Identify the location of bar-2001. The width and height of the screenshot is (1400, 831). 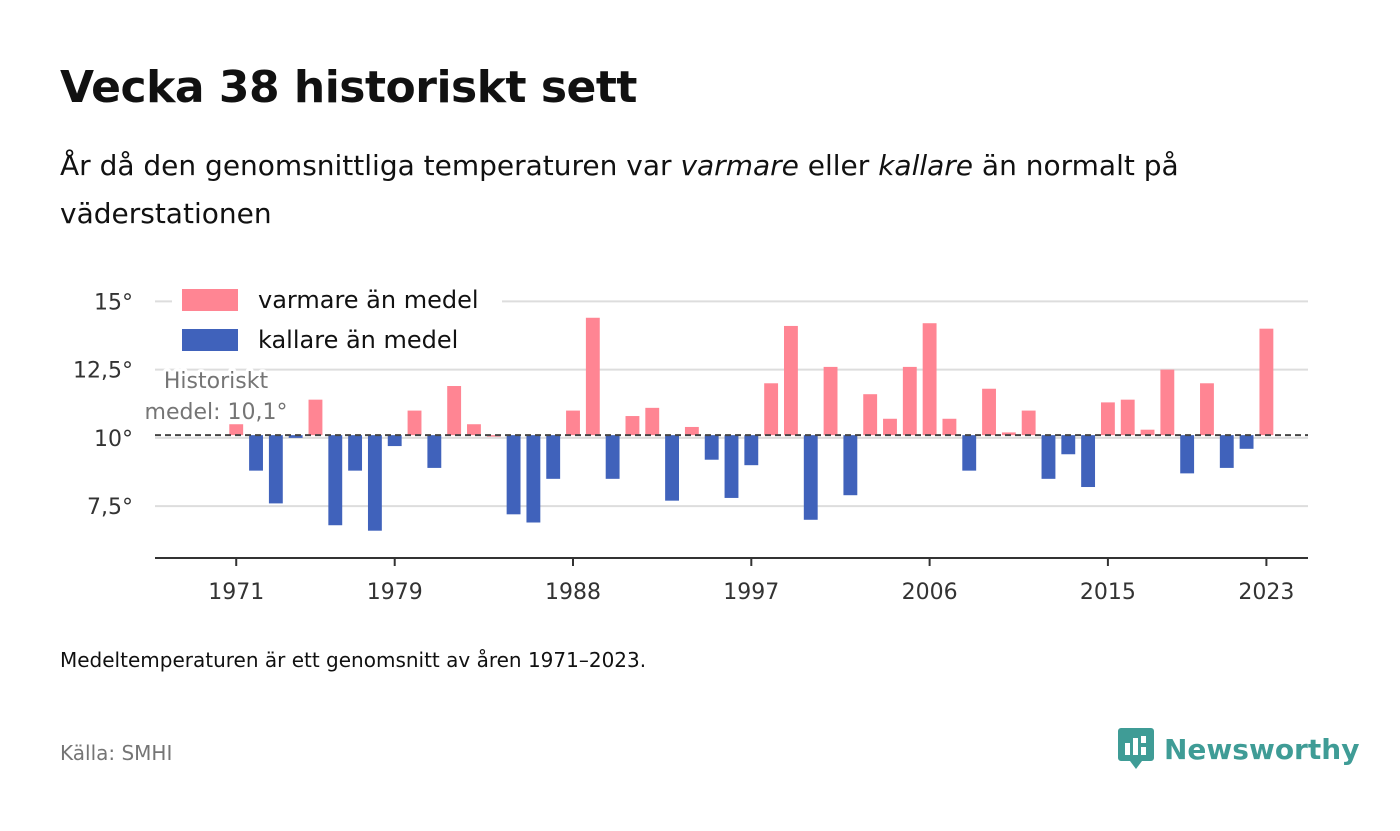
(830, 401).